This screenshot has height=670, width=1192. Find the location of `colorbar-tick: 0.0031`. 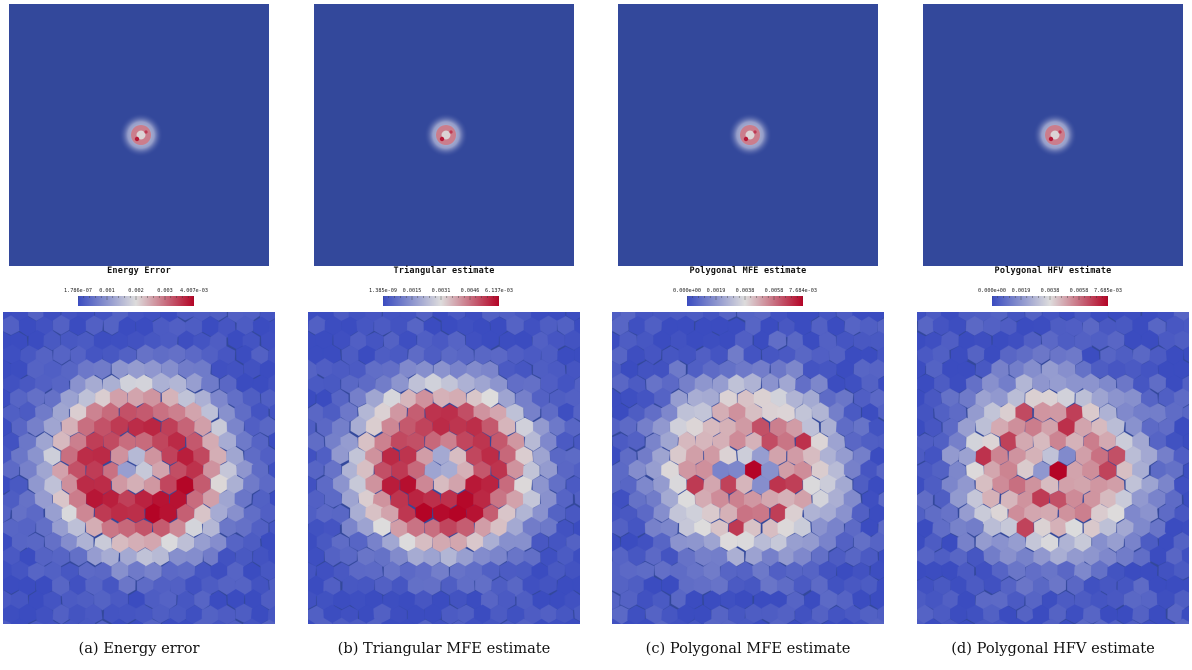

colorbar-tick: 0.0031 is located at coordinates (441, 291).